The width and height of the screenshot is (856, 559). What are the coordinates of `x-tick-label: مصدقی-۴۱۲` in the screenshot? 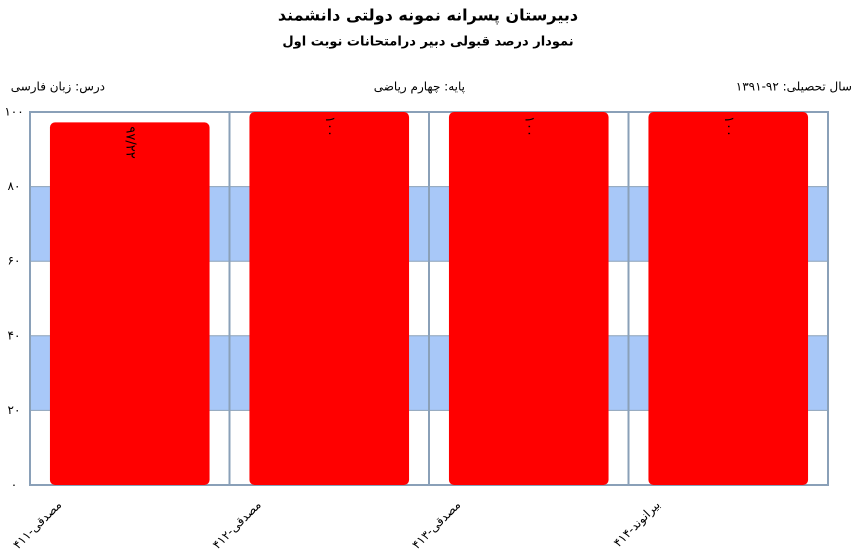 It's located at (237, 525).